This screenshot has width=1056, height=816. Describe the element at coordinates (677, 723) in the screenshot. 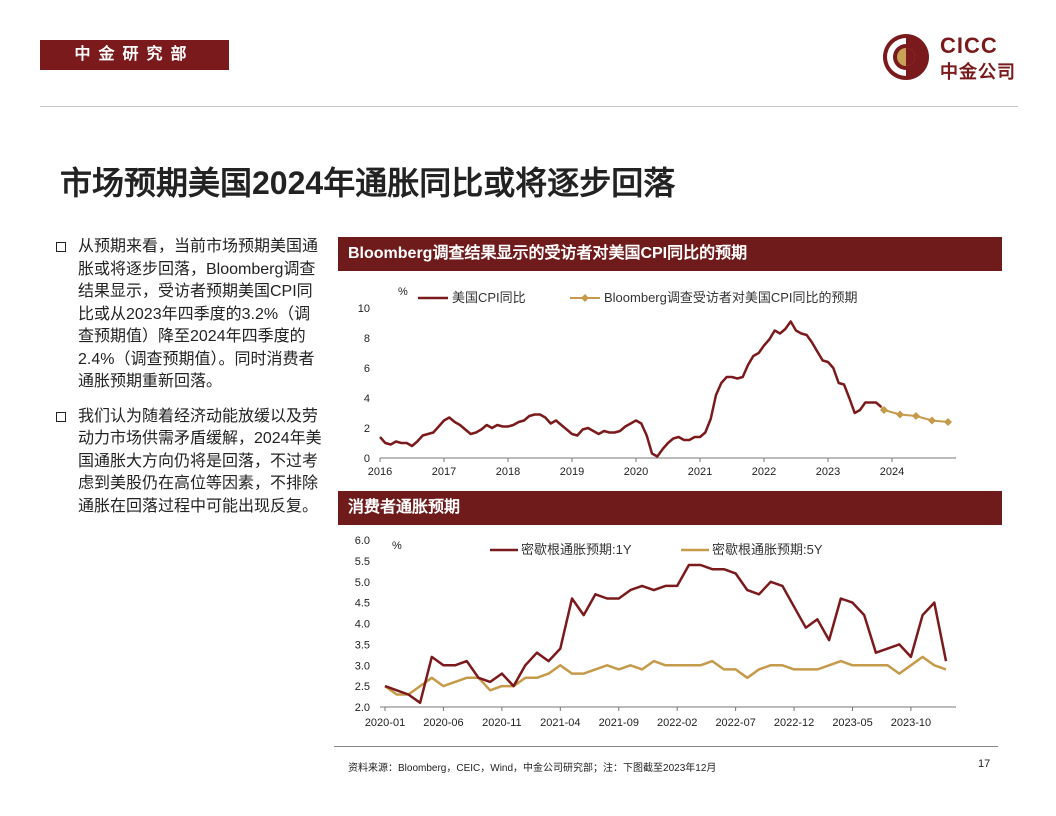

I see `x-tick-label: 2022-02` at that location.